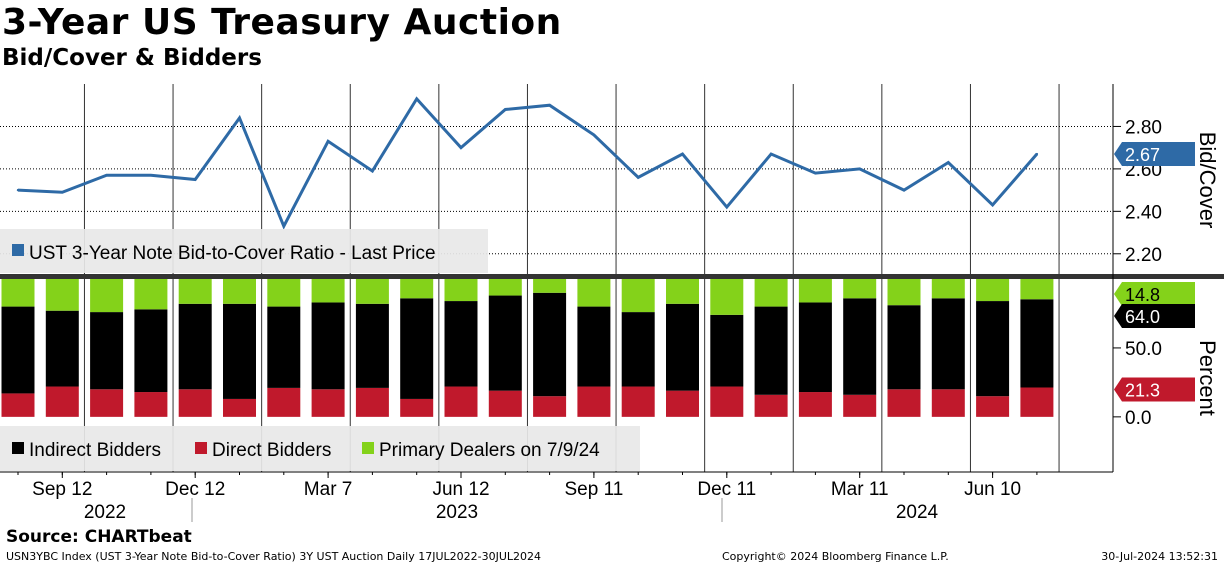  Describe the element at coordinates (1207, 378) in the screenshot. I see `bottom-axis-title: Percent` at that location.